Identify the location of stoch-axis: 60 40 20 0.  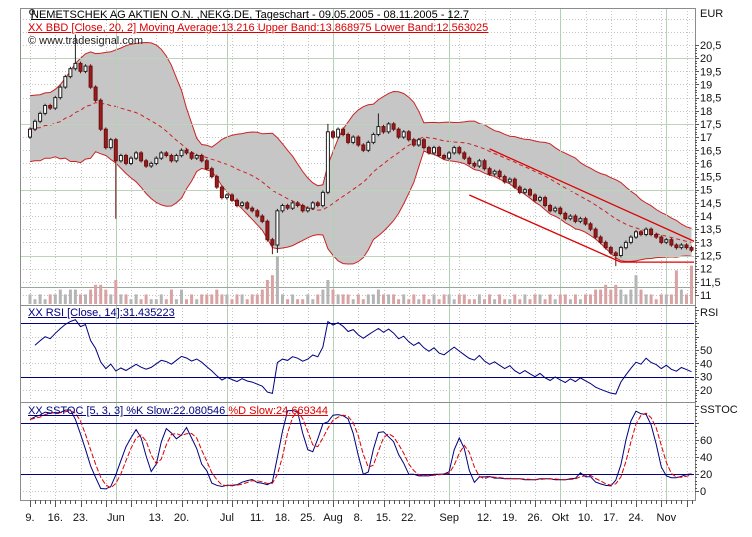
(703, 452).